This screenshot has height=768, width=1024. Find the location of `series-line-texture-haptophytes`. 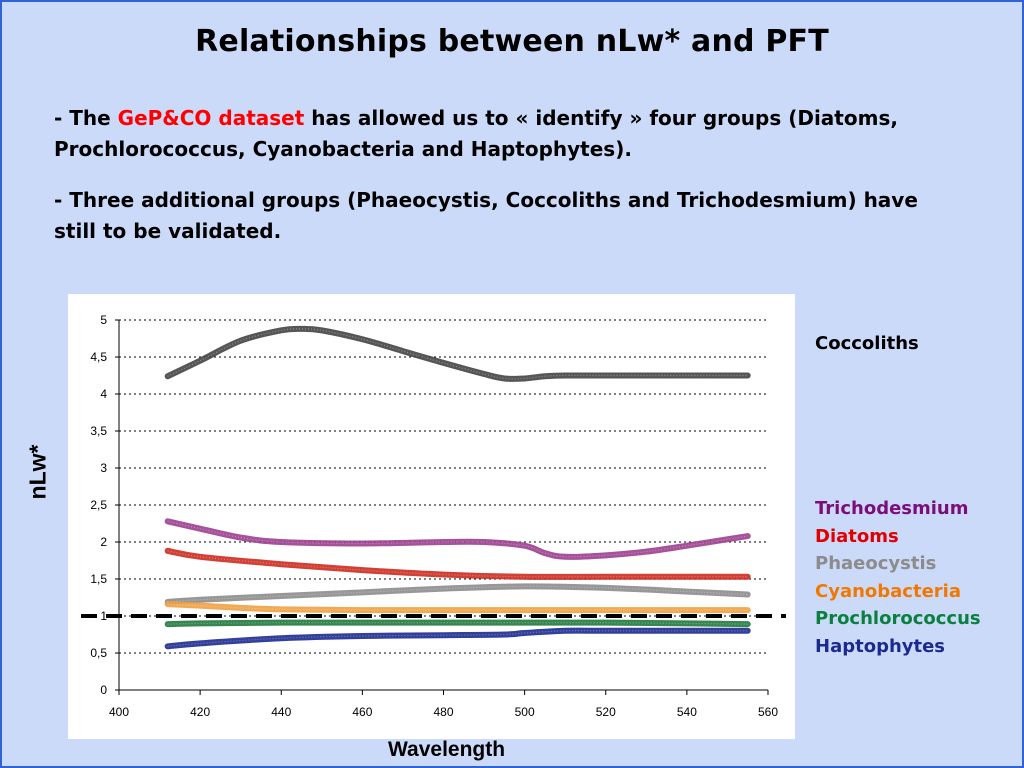

series-line-texture-haptophytes is located at coordinates (457, 638).